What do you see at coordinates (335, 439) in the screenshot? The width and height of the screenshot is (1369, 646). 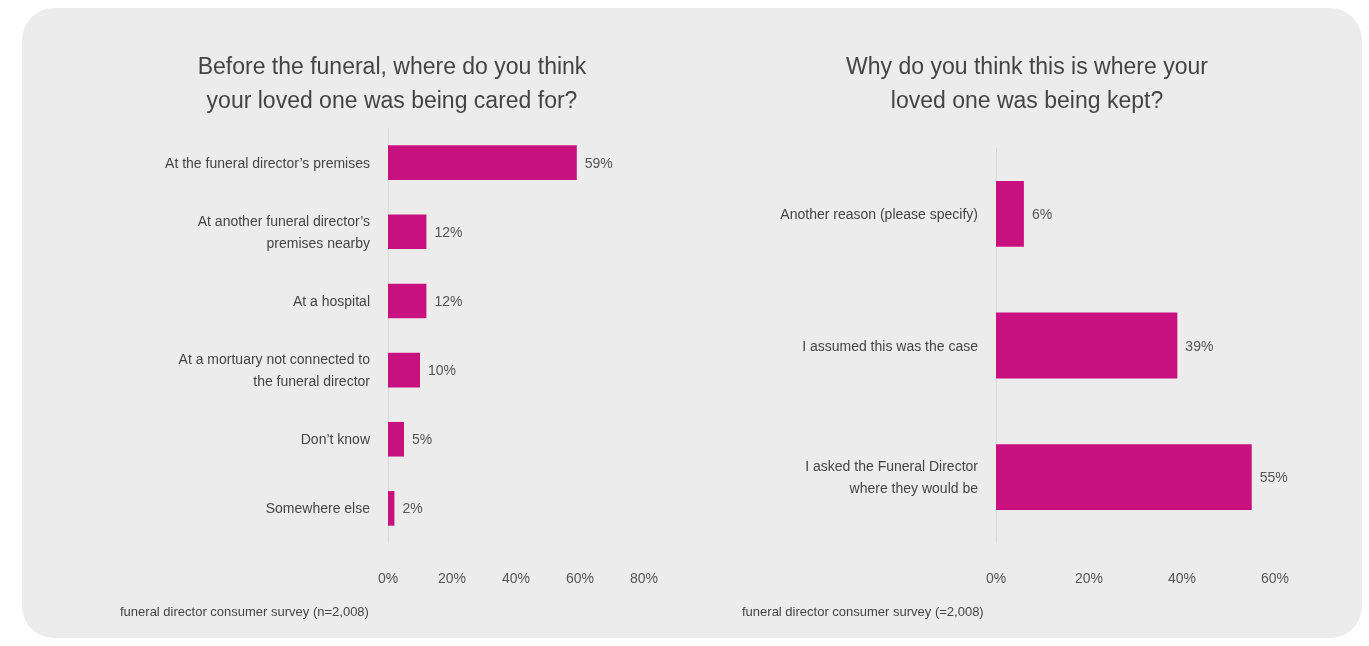 I see `y-tick-label: Don’t know` at bounding box center [335, 439].